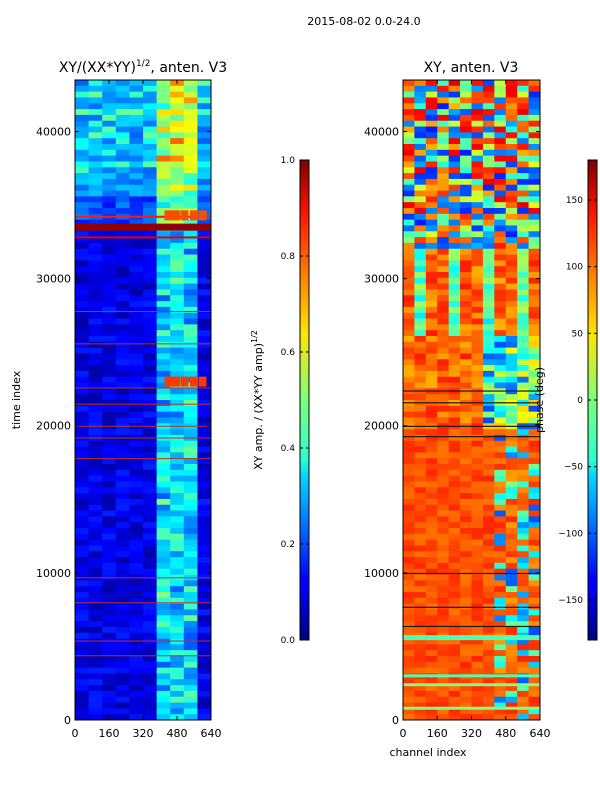 The height and width of the screenshot is (800, 600). I want to click on x-tick-label: 160, so click(437, 733).